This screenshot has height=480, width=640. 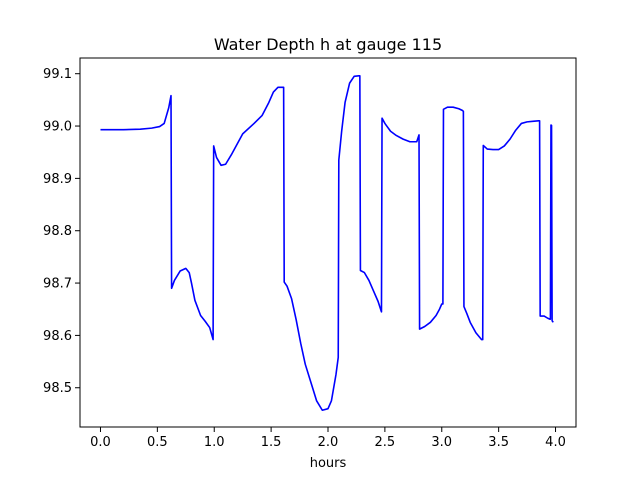 What do you see at coordinates (328, 463) in the screenshot?
I see `x-axis-label: hours` at bounding box center [328, 463].